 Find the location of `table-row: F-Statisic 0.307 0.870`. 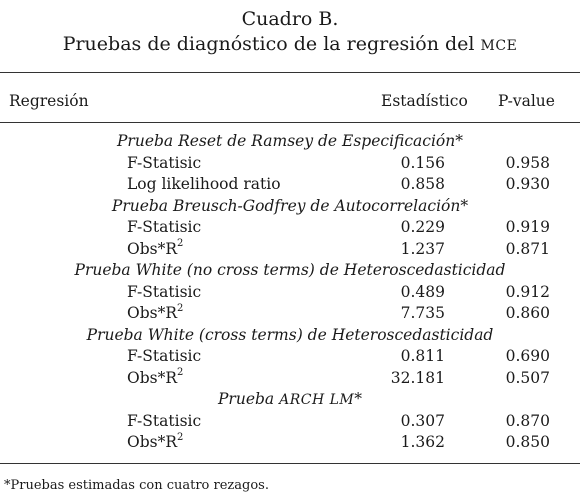

table-row: F-Statisic 0.307 0.870 is located at coordinates (290, 423).